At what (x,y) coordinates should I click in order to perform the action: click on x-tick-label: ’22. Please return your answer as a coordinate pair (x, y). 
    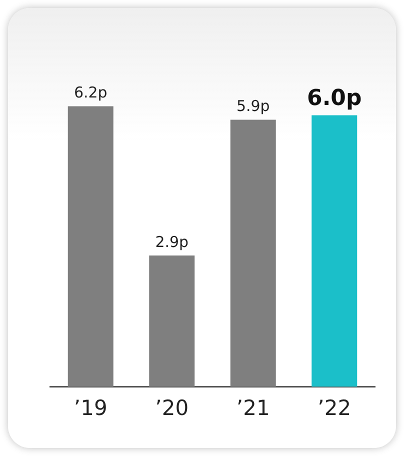
    Looking at the image, I should click on (335, 408).